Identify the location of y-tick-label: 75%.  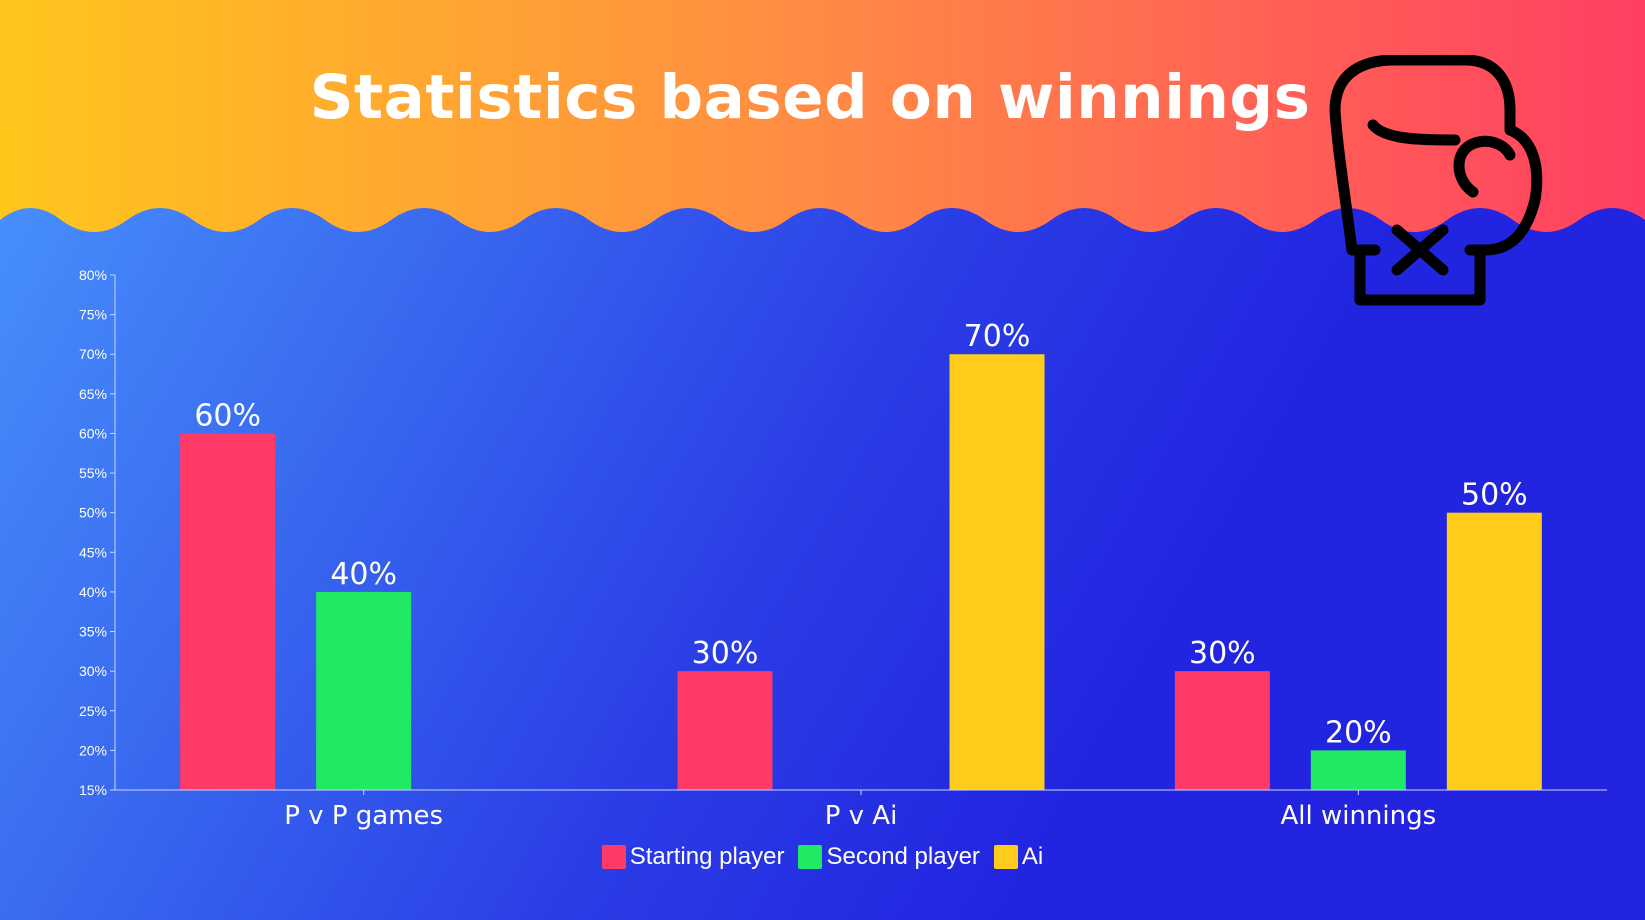
(93, 315).